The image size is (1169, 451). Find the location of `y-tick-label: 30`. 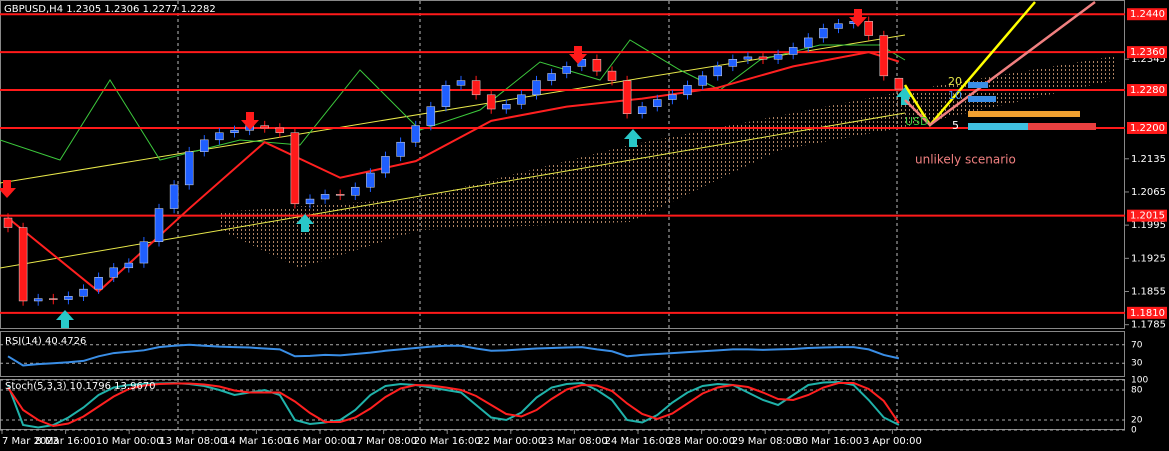

y-tick-label: 30 is located at coordinates (1137, 364).